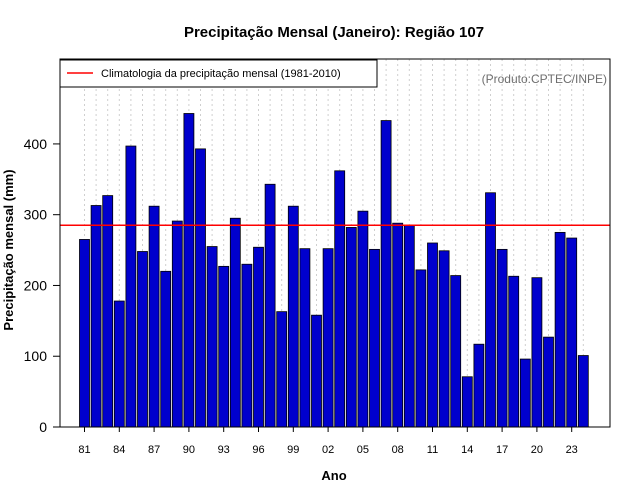  Describe the element at coordinates (189, 450) in the screenshot. I see `x-tick-label: 90` at that location.